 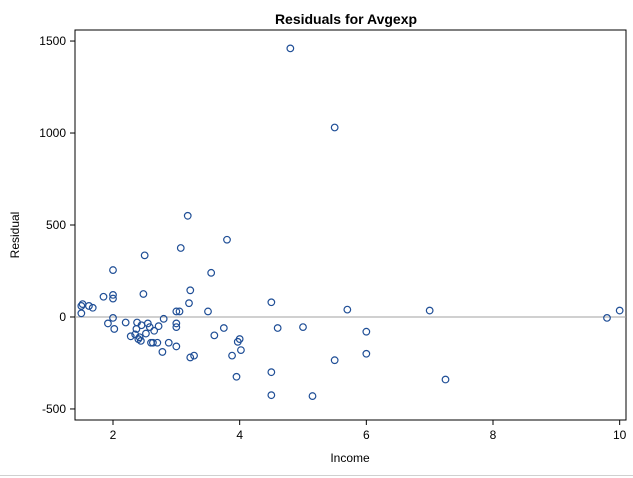 I want to click on y-tick-label: 1500, so click(x=52, y=41).